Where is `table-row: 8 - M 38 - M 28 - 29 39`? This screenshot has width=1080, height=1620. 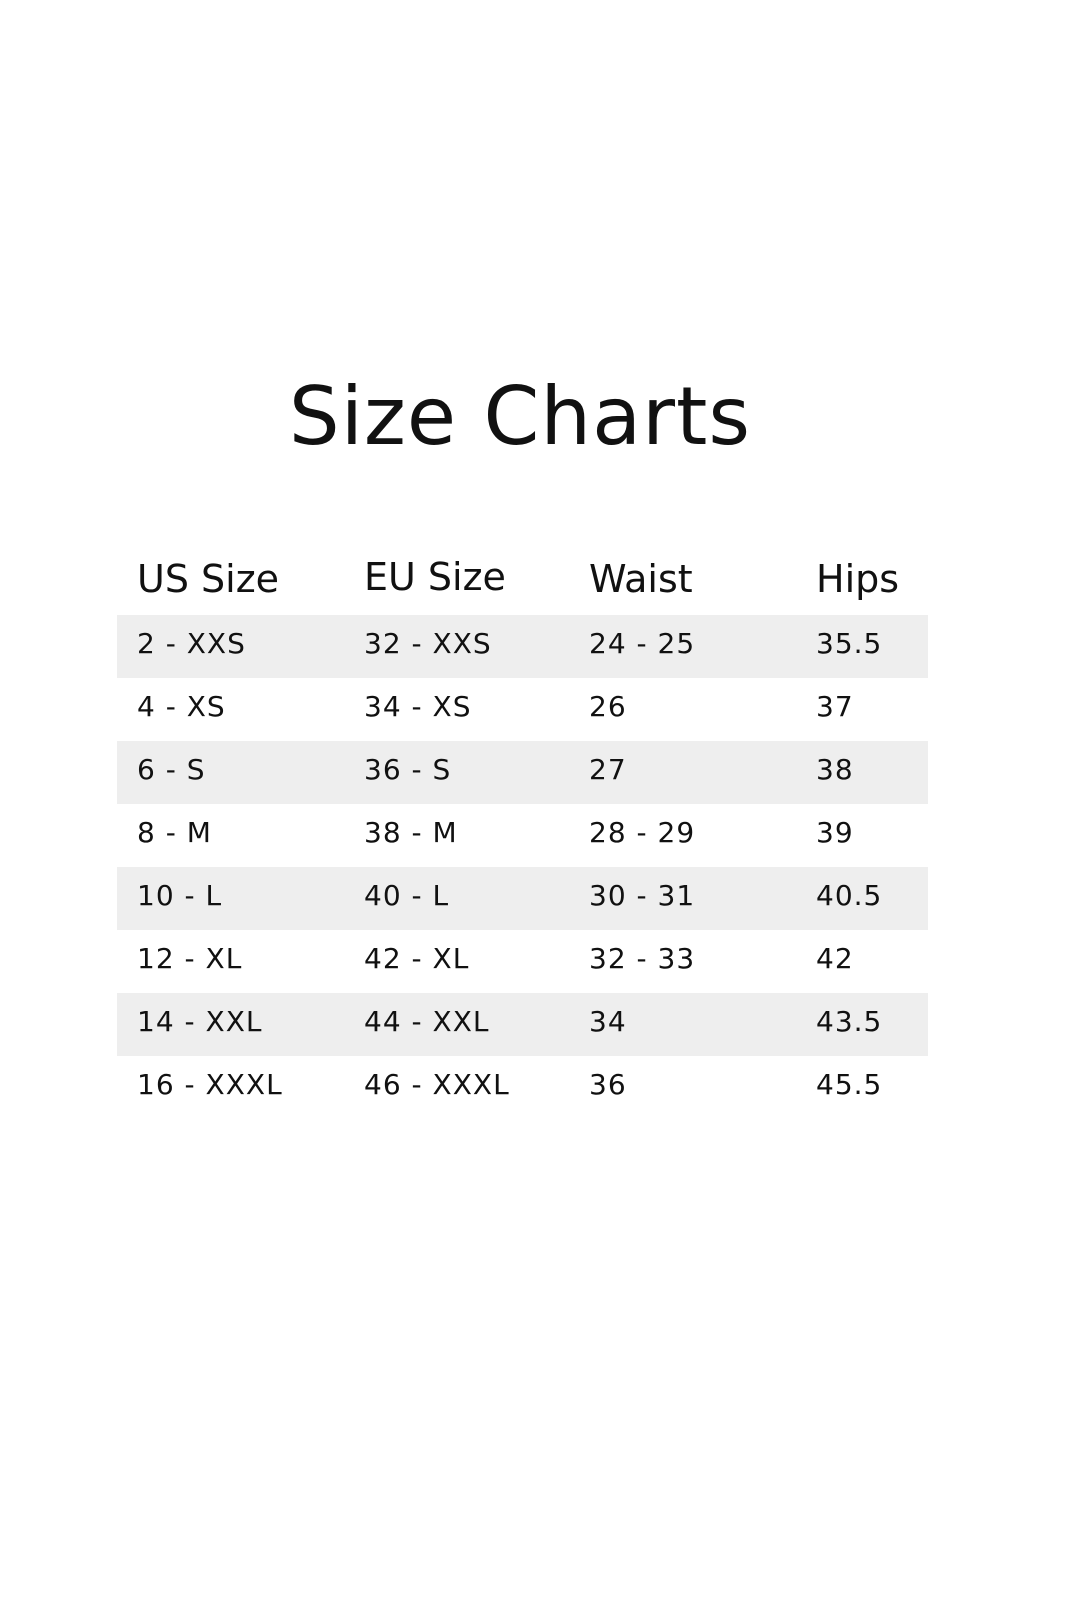 table-row: 8 - M 38 - M 28 - 29 39 is located at coordinates (522, 835).